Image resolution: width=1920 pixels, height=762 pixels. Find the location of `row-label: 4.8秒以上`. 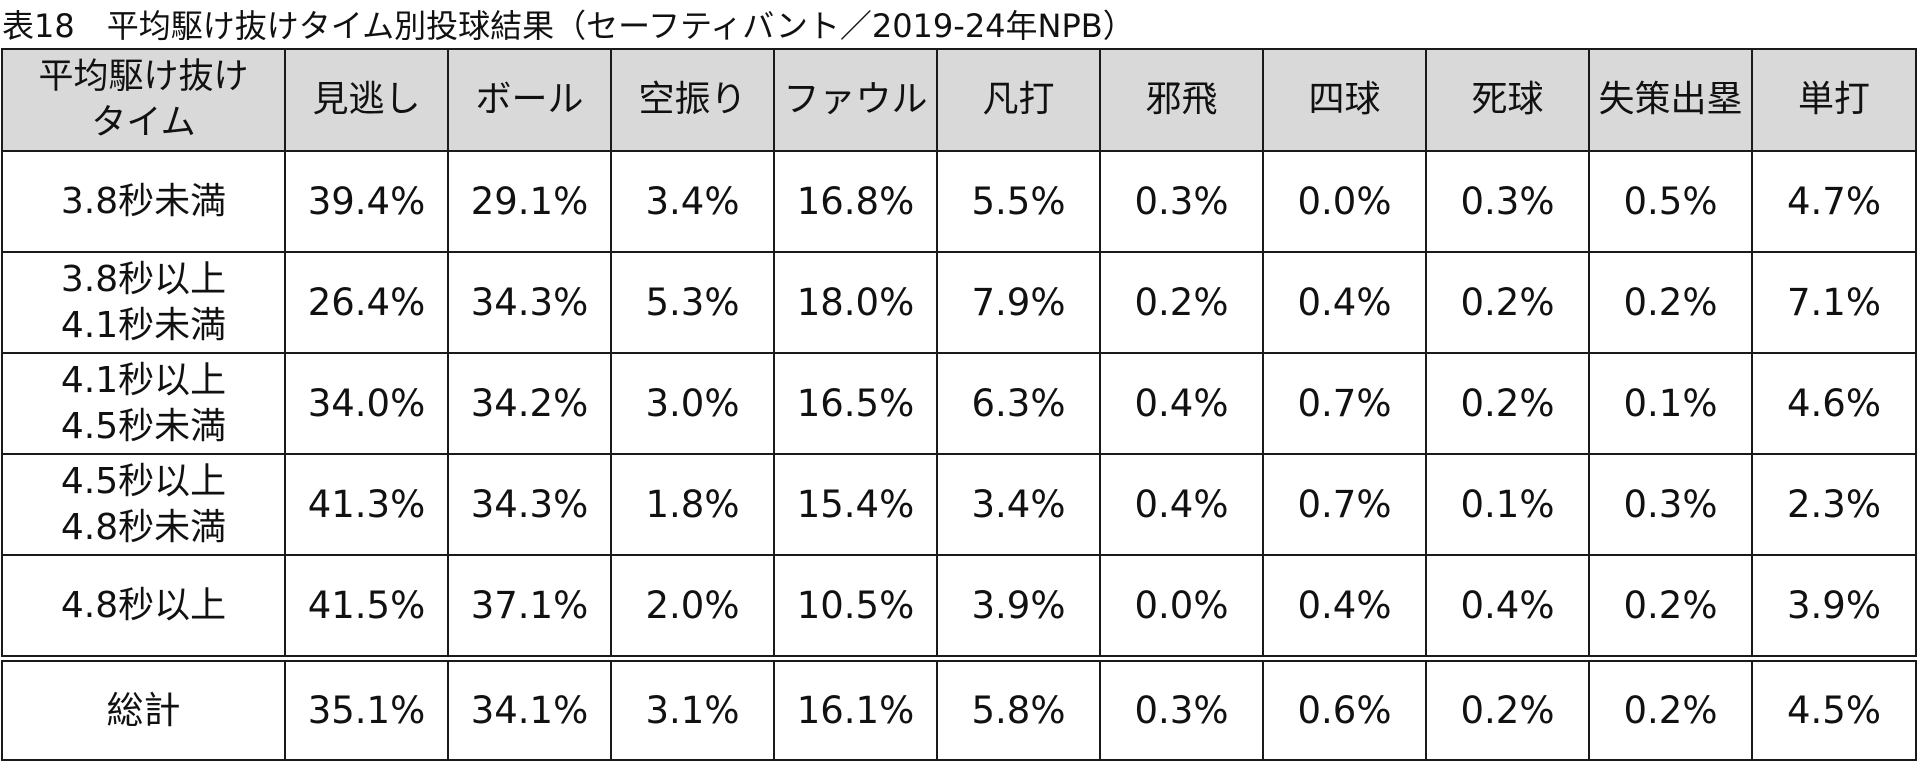

row-label: 4.8秒以上 is located at coordinates (143, 607).